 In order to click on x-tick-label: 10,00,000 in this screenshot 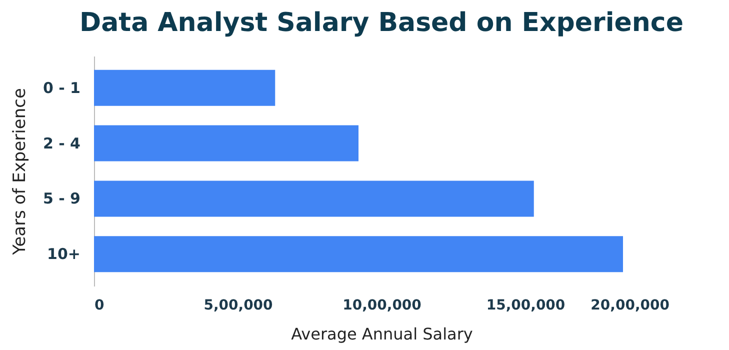, I will do `click(382, 306)`.